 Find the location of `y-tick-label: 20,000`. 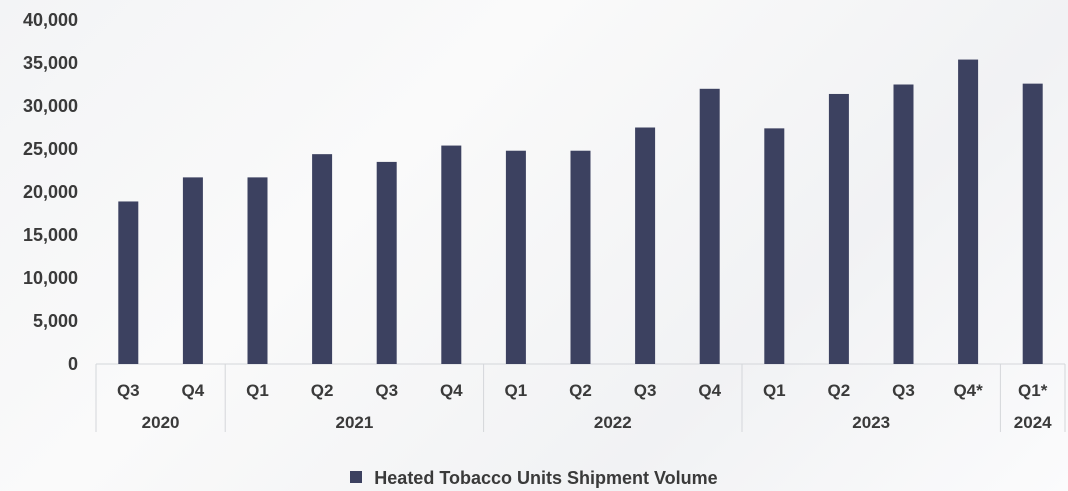

y-tick-label: 20,000 is located at coordinates (50, 192).